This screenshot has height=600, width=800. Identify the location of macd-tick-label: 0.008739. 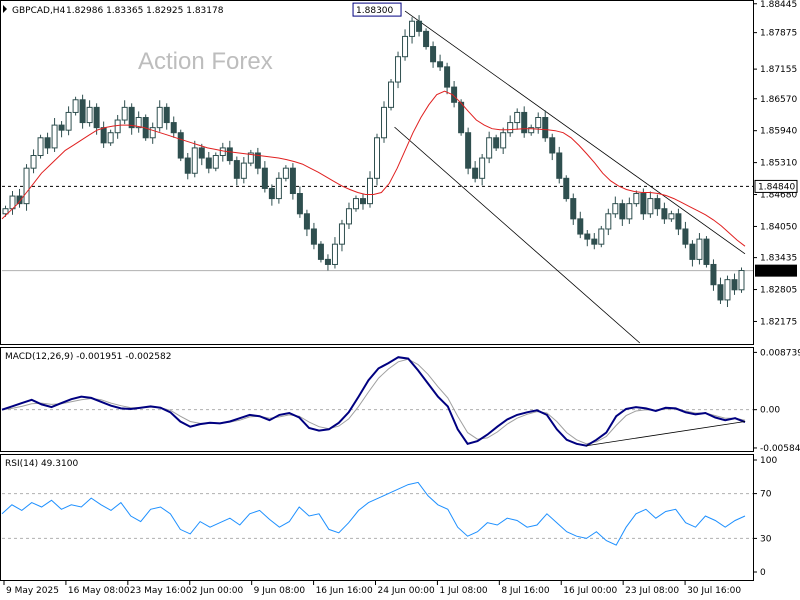
(780, 353).